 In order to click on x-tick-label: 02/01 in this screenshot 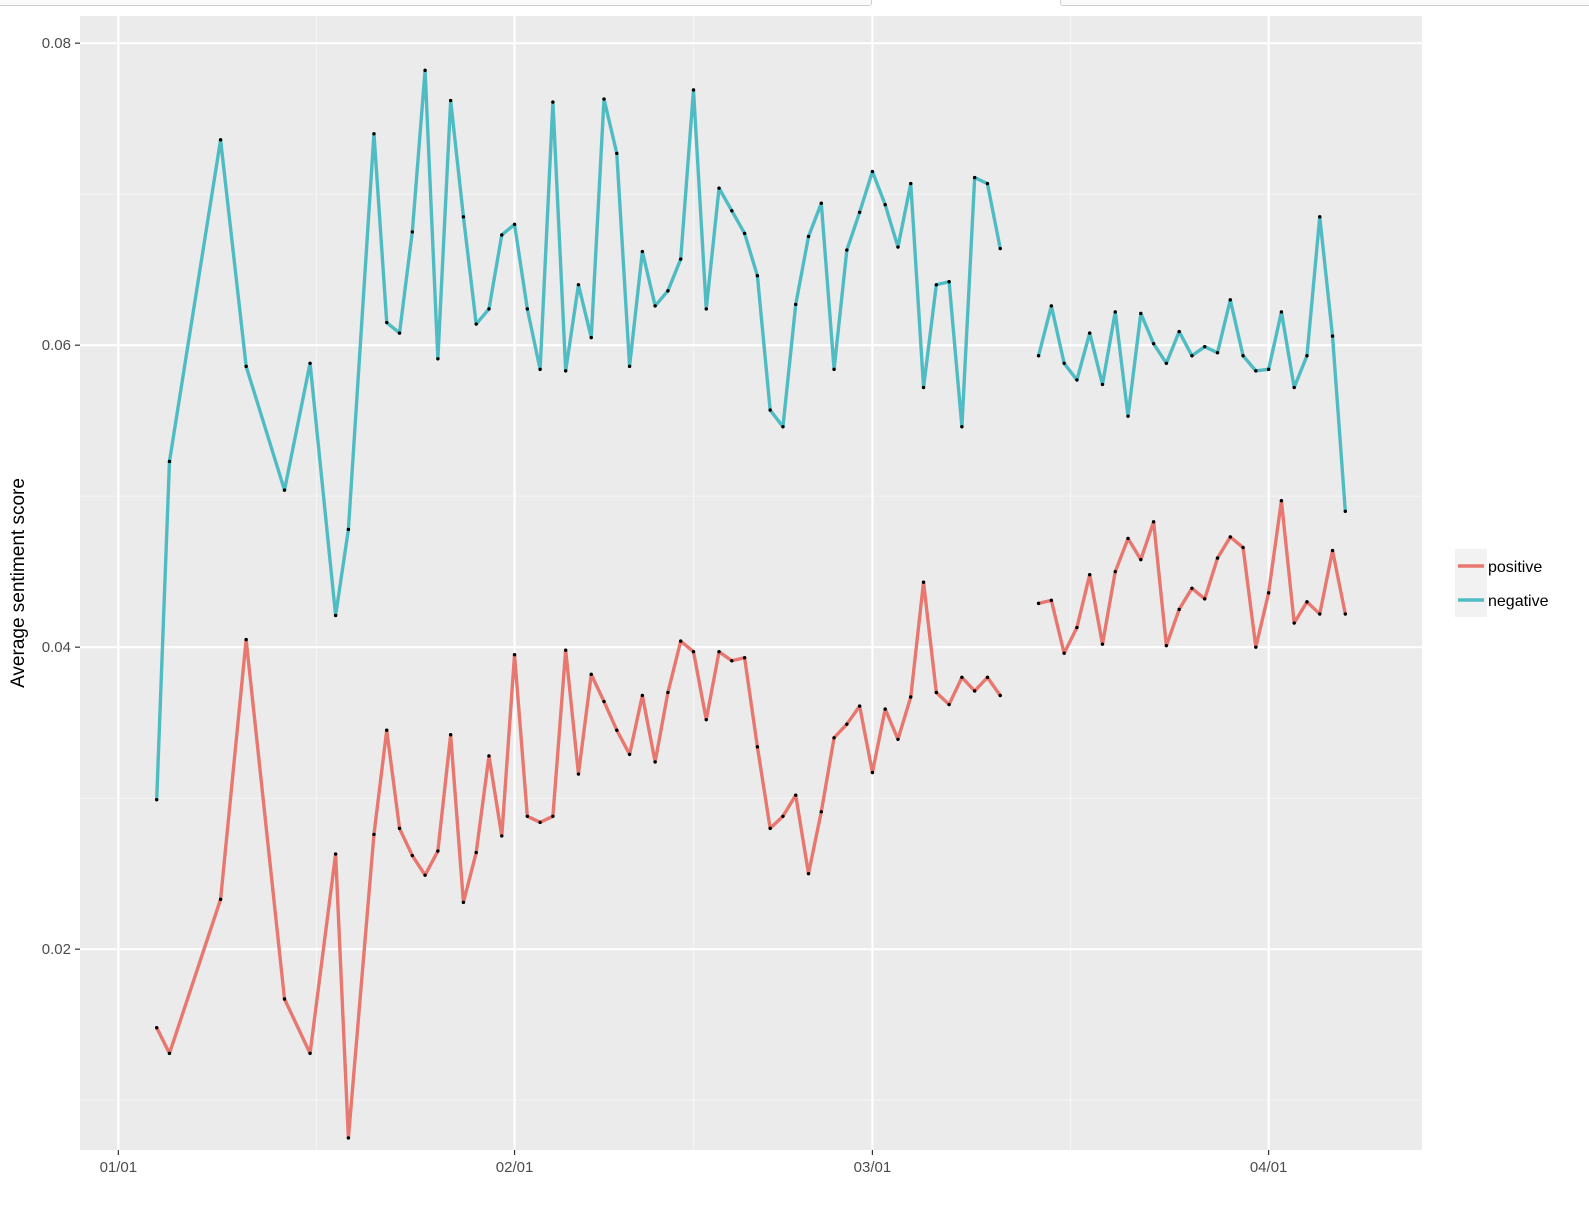, I will do `click(515, 1167)`.